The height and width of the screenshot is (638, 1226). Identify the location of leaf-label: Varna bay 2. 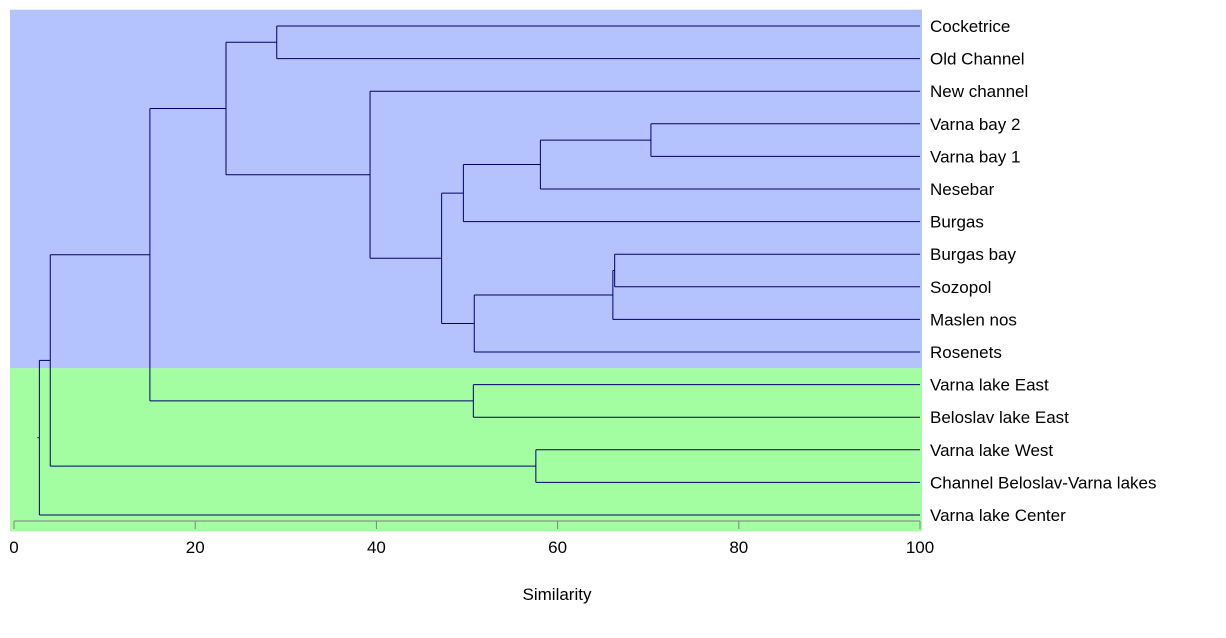
(975, 124).